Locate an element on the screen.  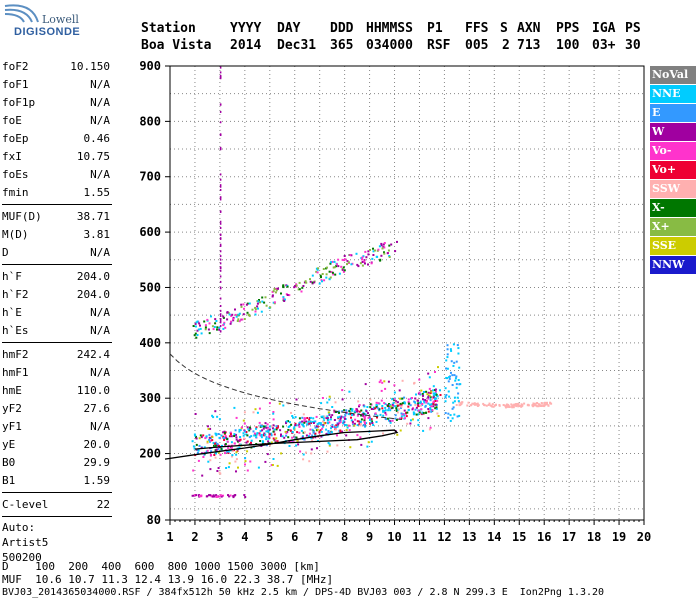
param-name: MUF(D) is located at coordinates (22, 216).